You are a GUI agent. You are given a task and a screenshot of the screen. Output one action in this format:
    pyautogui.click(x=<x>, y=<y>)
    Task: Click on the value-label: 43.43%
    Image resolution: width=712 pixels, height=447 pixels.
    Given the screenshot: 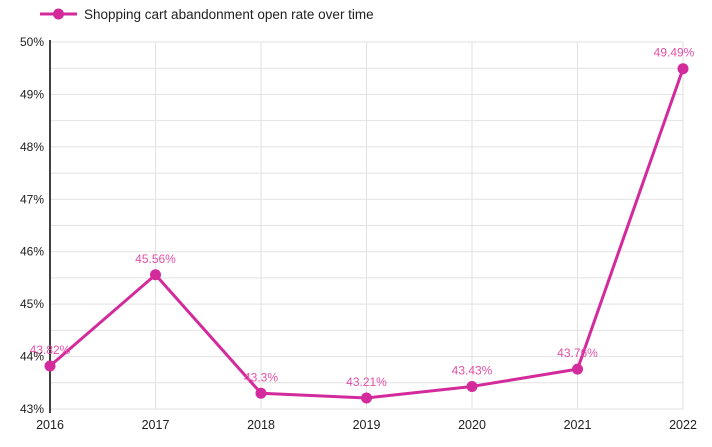 What is the action you would take?
    pyautogui.click(x=472, y=370)
    